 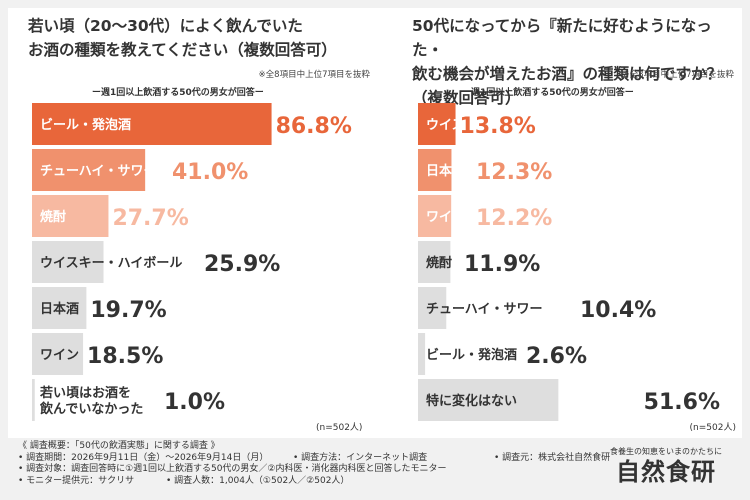 I want to click on category-label: 若い頃はお酒を飲んでいなかった, so click(x=91, y=401).